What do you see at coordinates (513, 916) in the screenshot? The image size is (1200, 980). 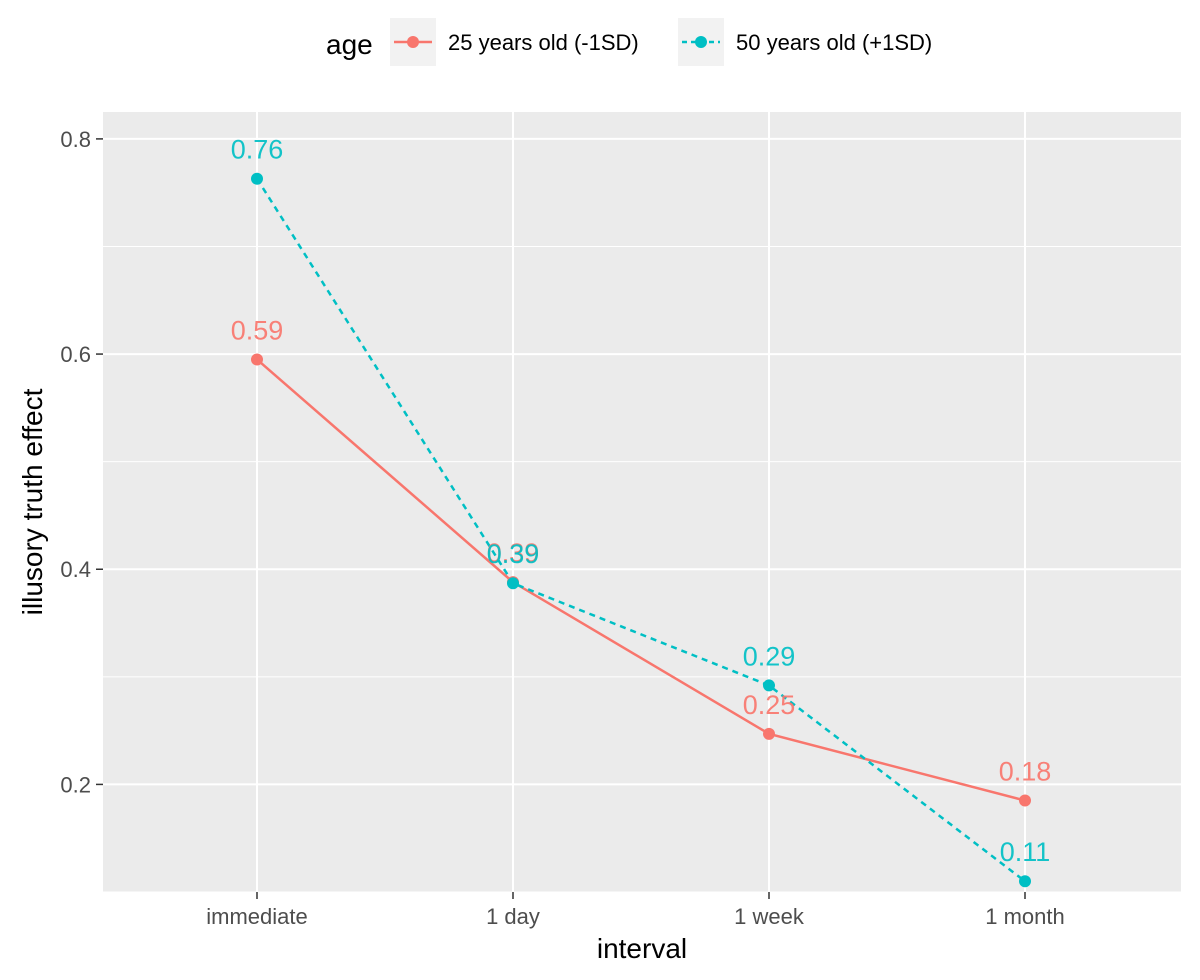 I see `x-tick-label: 1 day` at bounding box center [513, 916].